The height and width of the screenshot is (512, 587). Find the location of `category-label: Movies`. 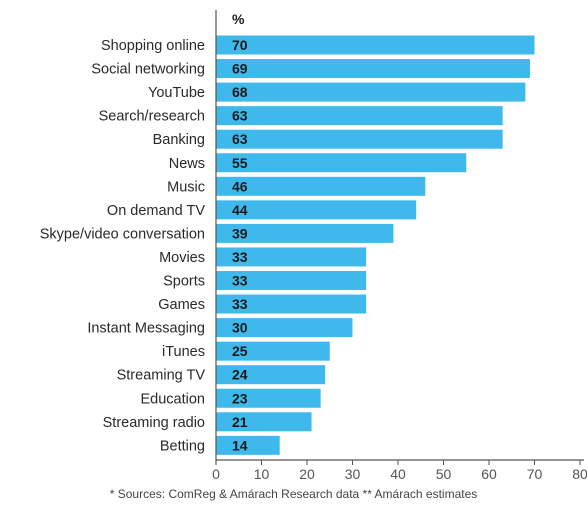

category-label: Movies is located at coordinates (182, 258).